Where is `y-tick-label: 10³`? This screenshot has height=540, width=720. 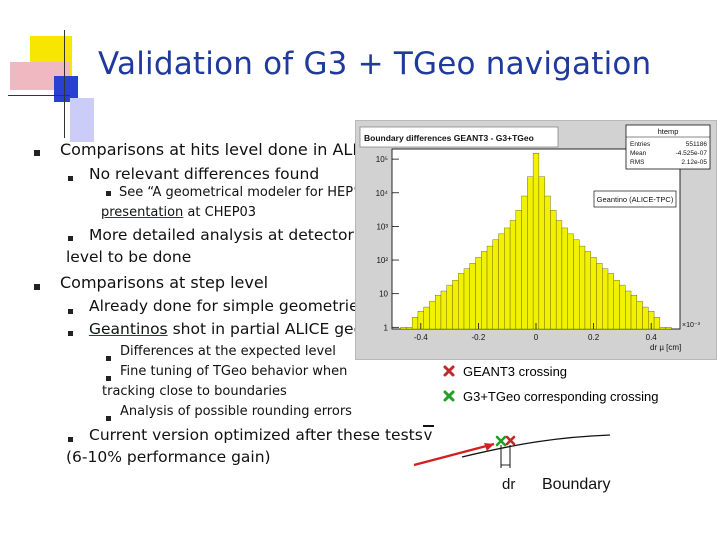
y-tick-label: 10³ is located at coordinates (382, 226).